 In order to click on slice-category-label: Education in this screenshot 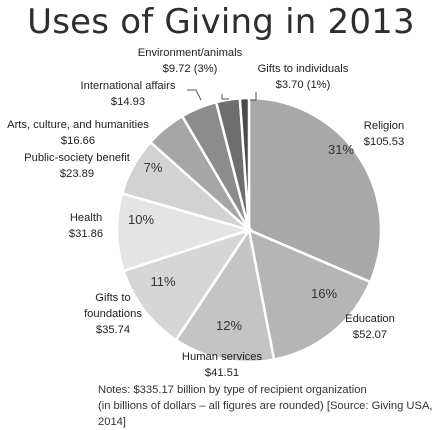, I will do `click(370, 319)`.